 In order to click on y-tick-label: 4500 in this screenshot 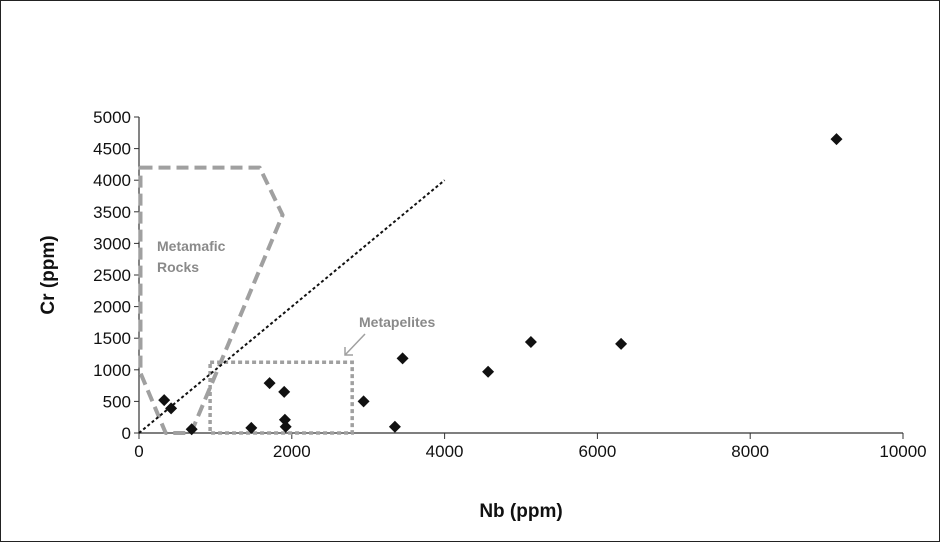, I will do `click(112, 149)`.